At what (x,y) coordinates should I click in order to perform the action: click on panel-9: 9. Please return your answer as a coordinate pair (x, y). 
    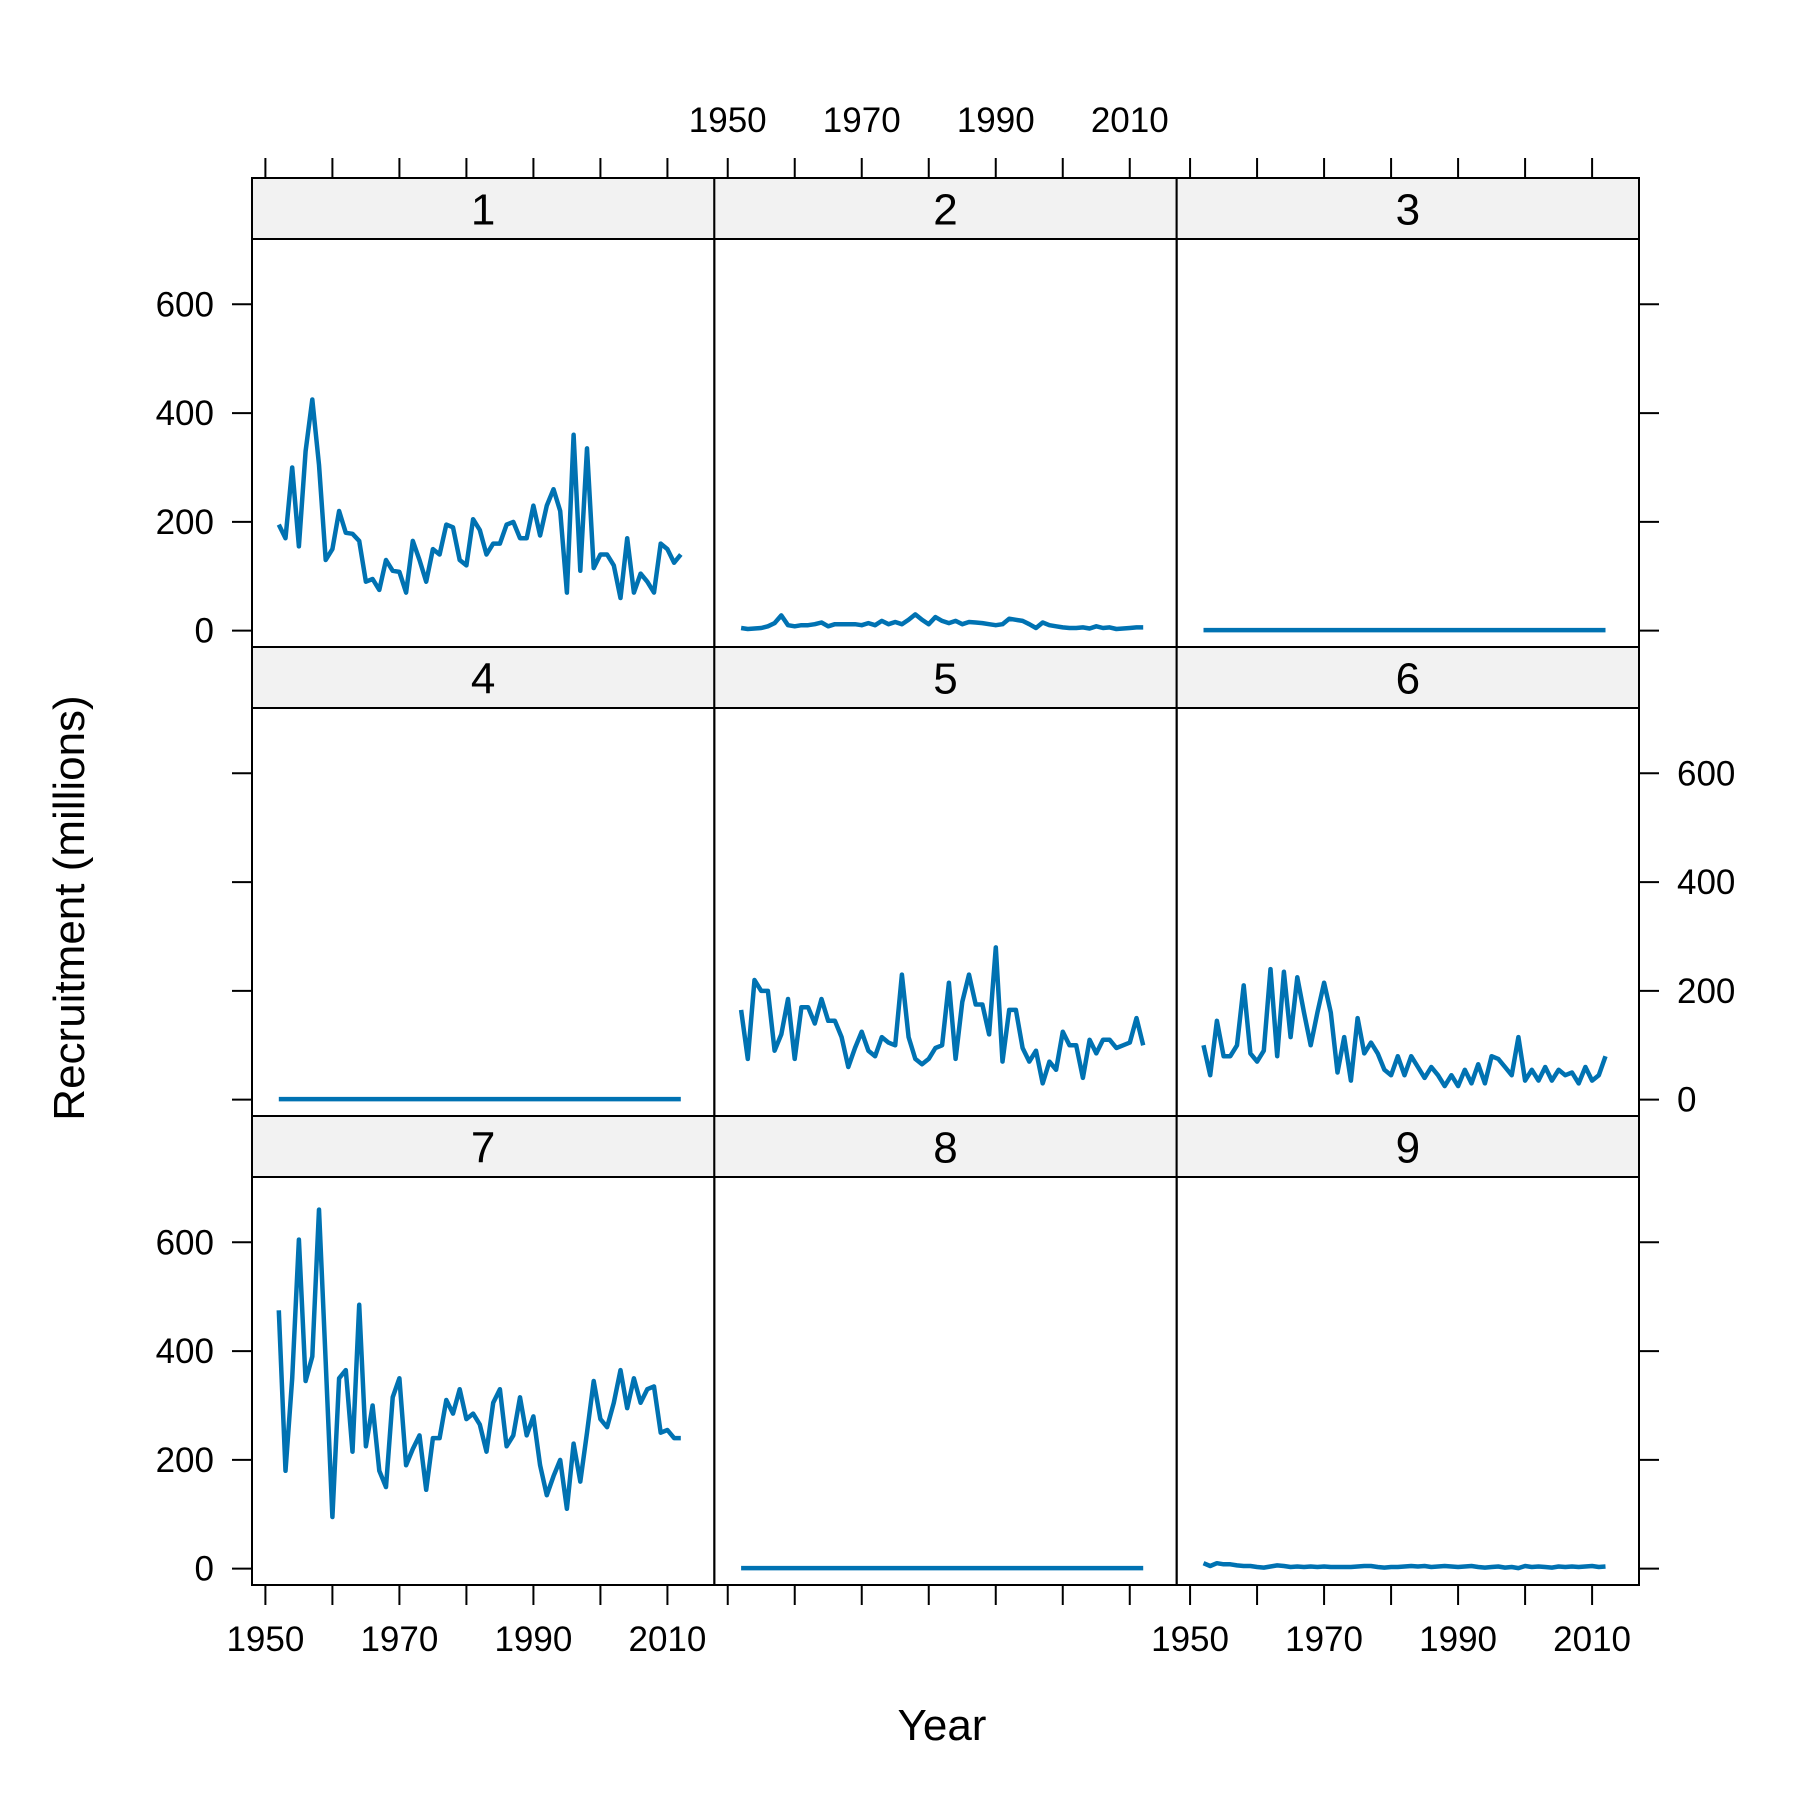
    Looking at the image, I should click on (1407, 1350).